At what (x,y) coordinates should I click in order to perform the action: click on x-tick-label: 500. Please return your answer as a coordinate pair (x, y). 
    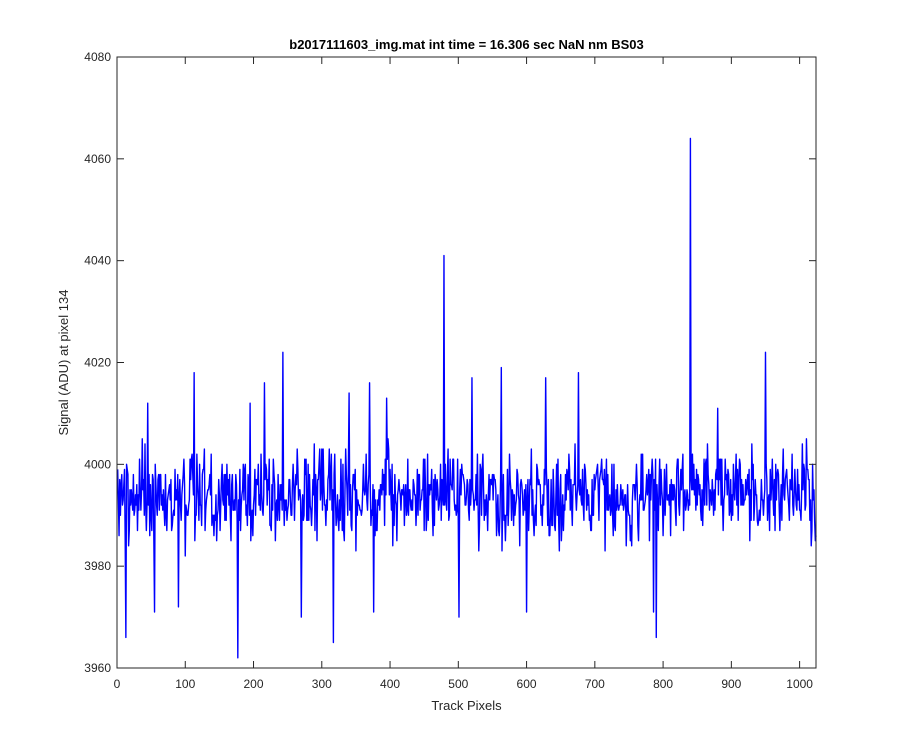
    Looking at the image, I should click on (458, 684).